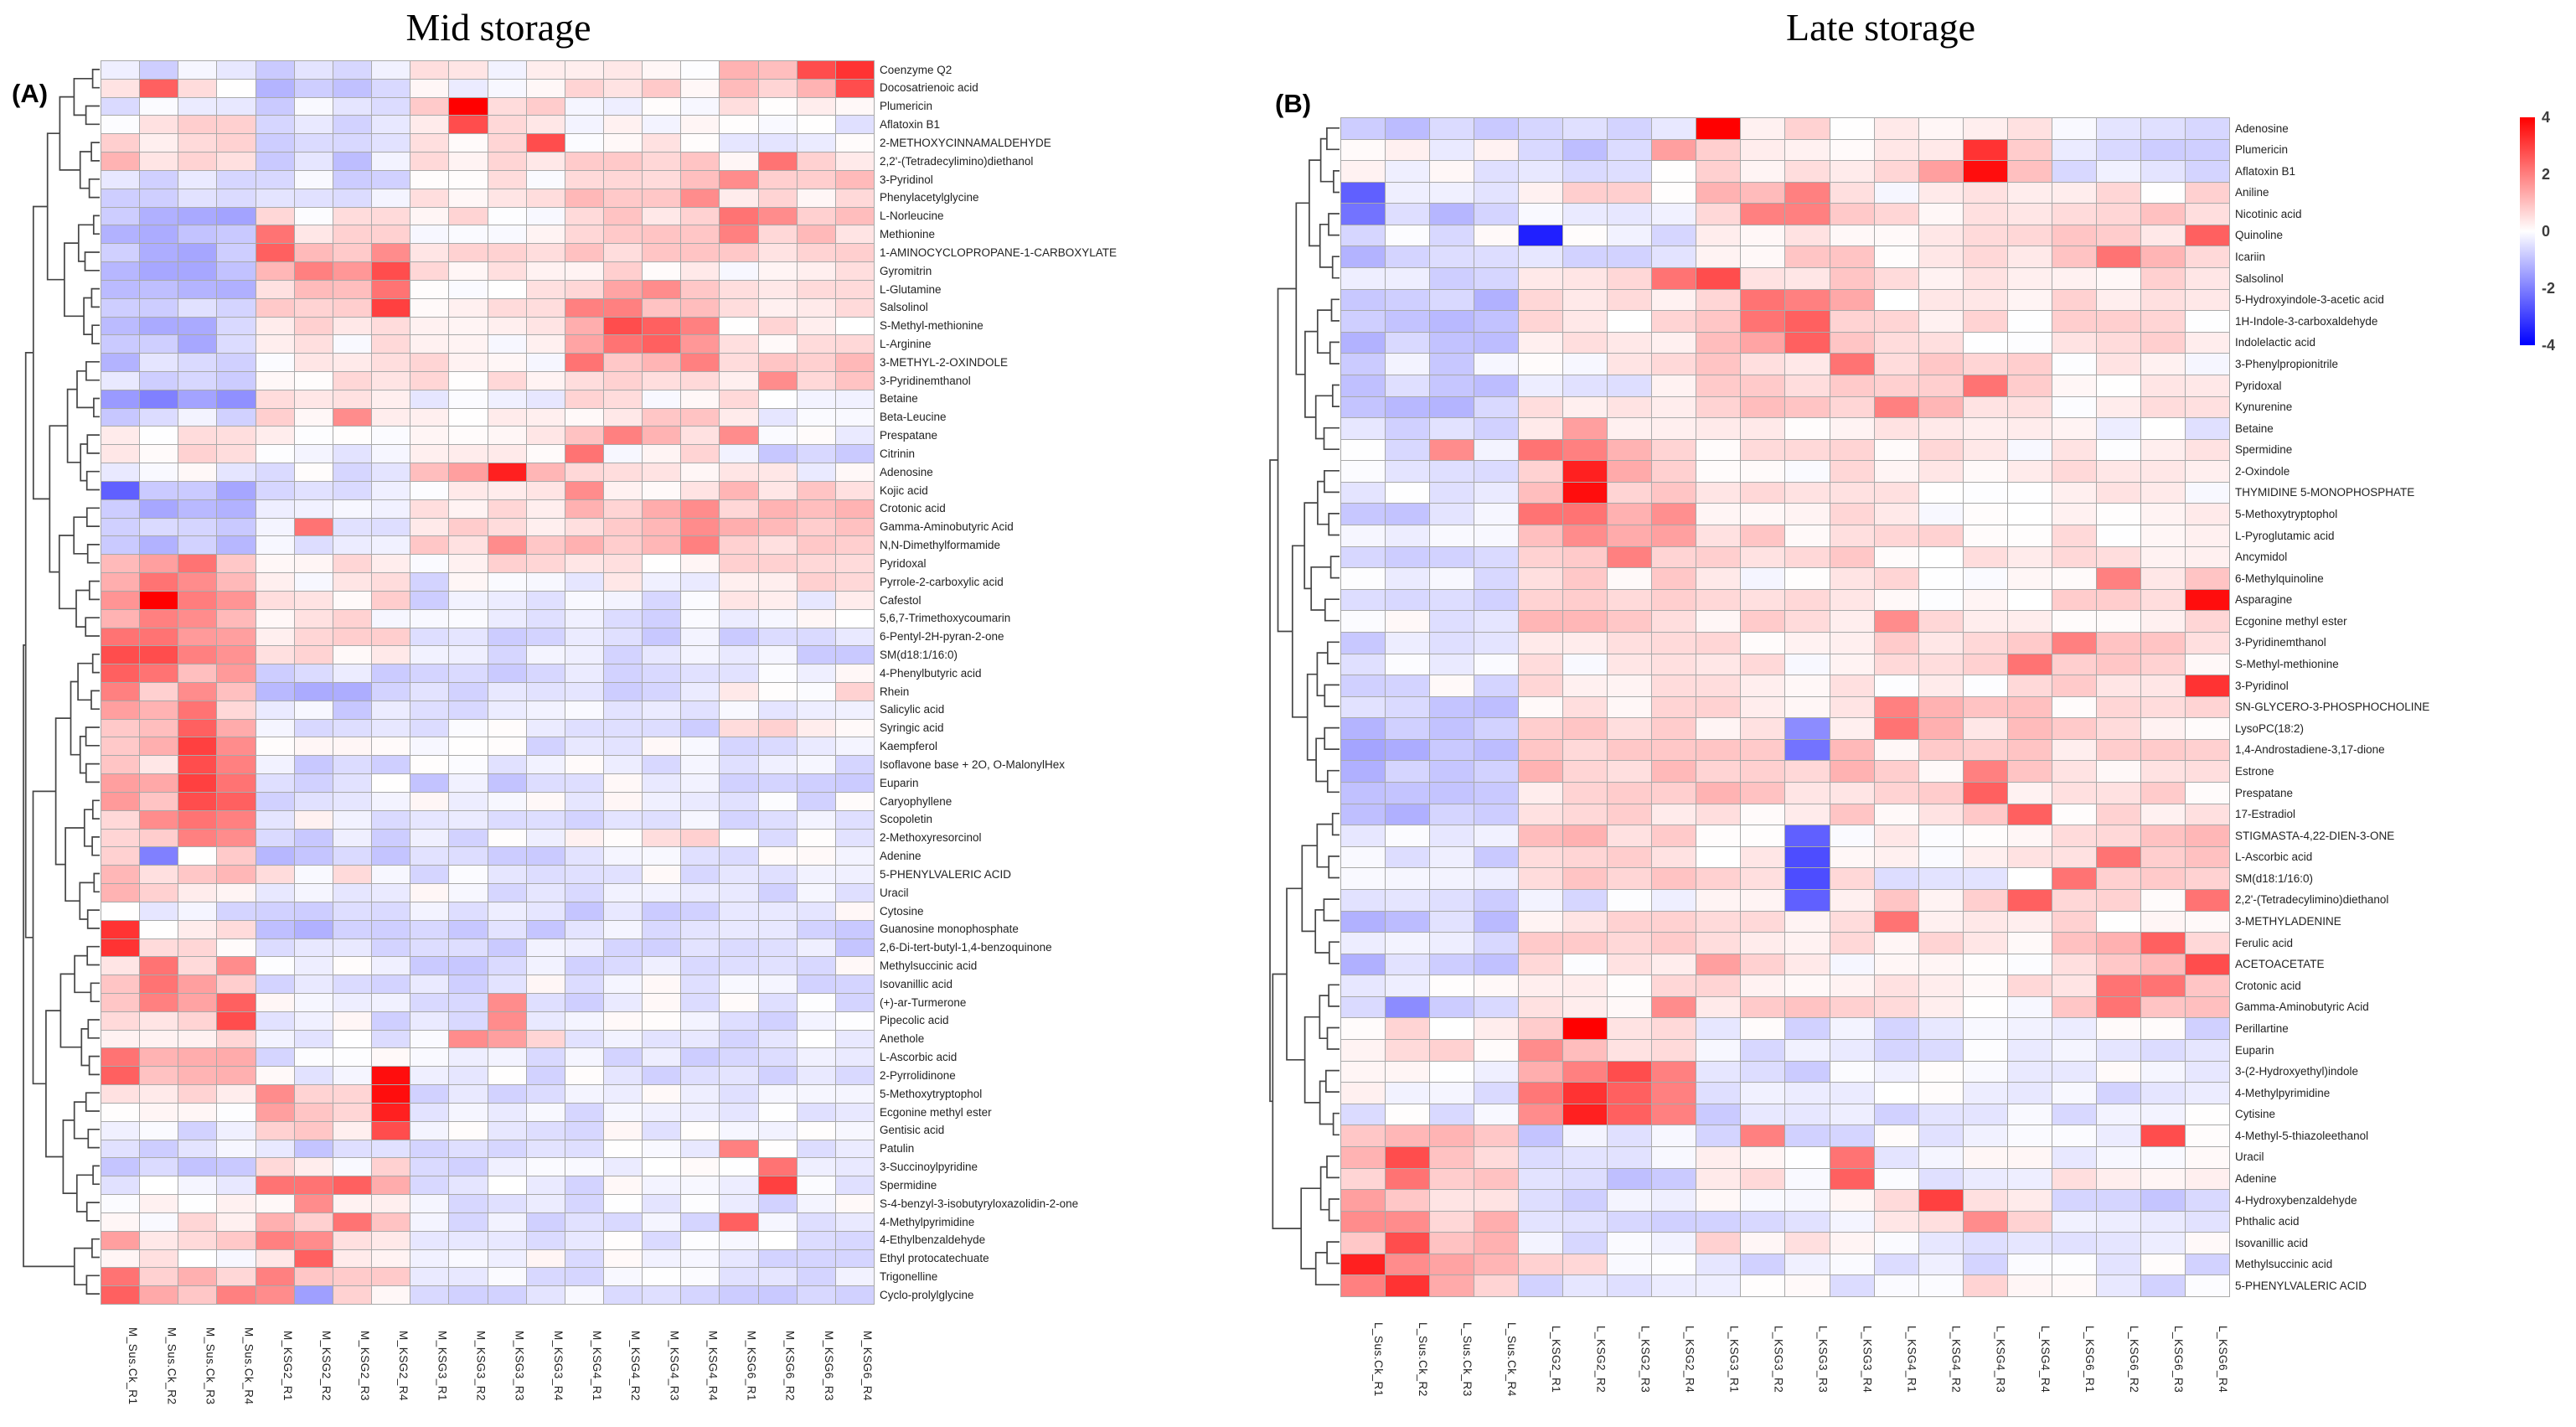 The image size is (2576, 1427). Describe the element at coordinates (909, 1277) in the screenshot. I see `row-label: Trigonelline` at that location.